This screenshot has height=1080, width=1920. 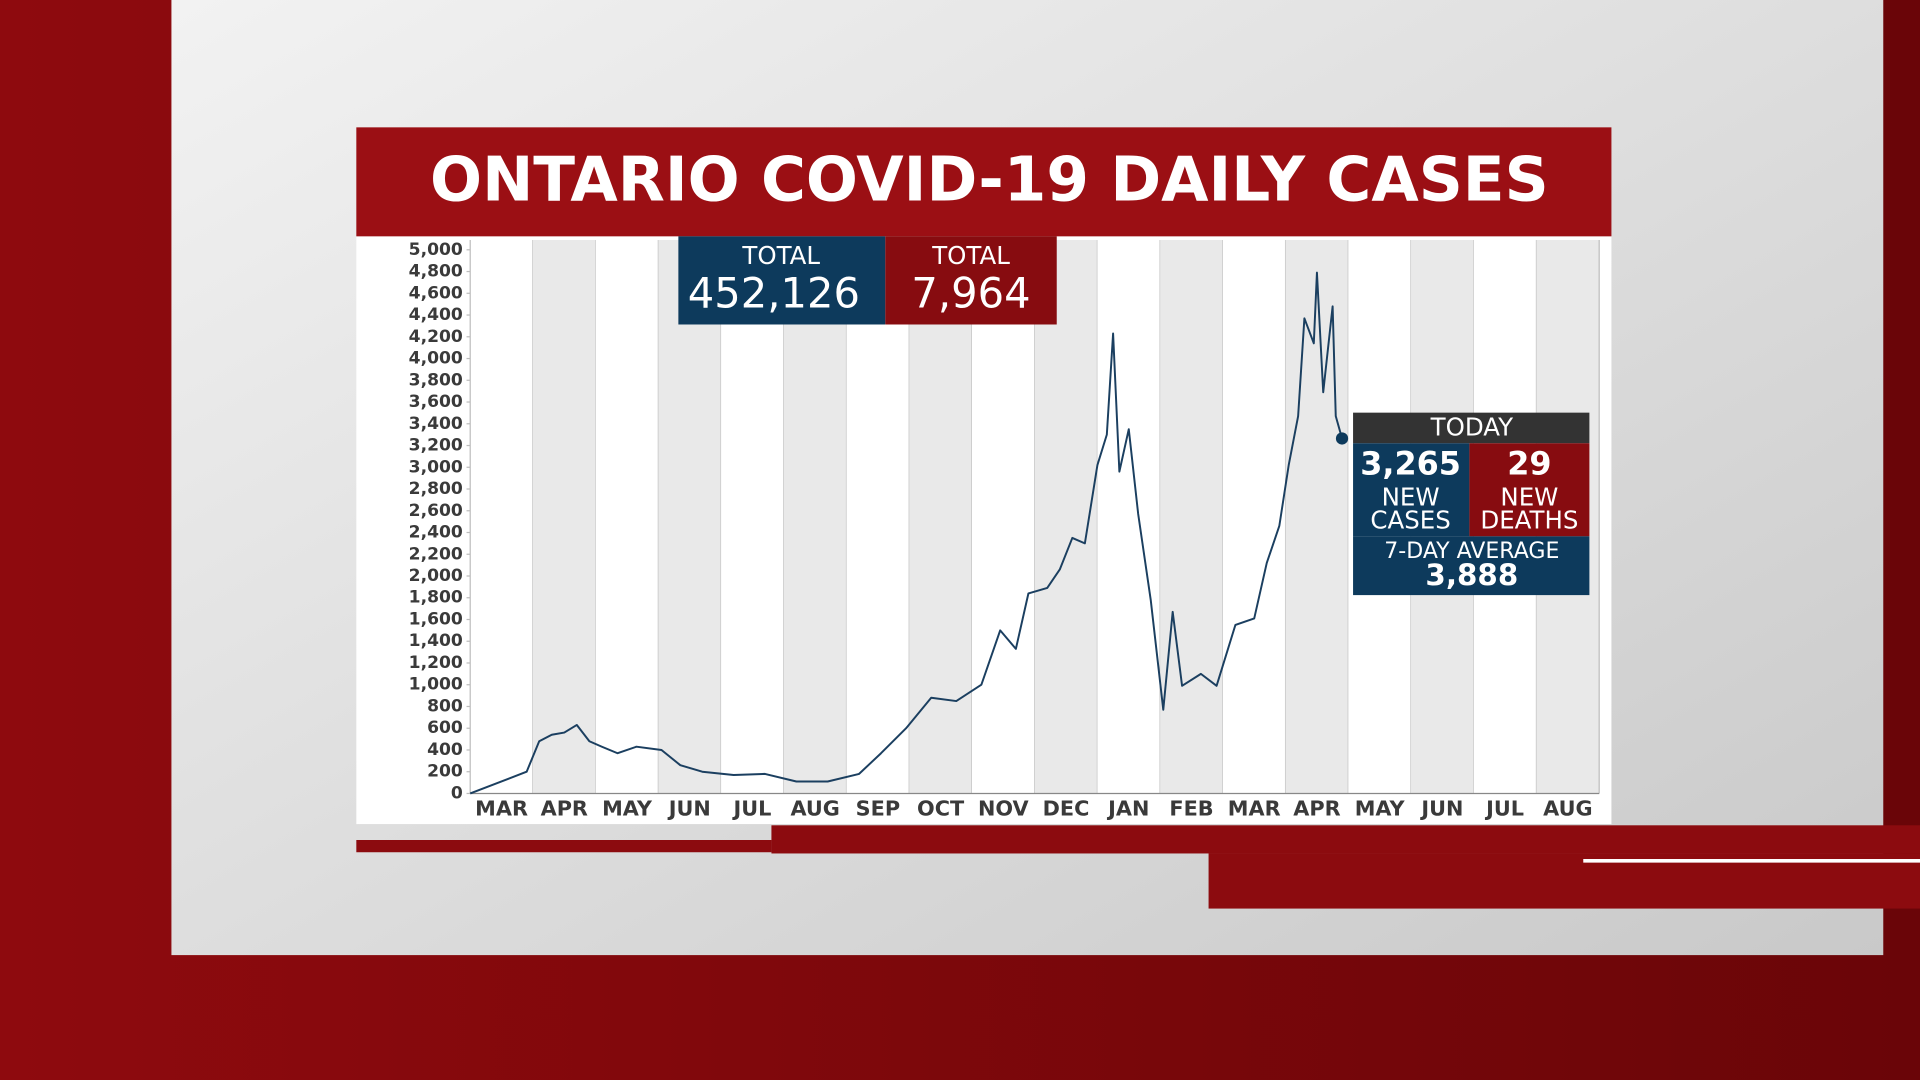 I want to click on y-tick-label: 2,000, so click(x=436, y=576).